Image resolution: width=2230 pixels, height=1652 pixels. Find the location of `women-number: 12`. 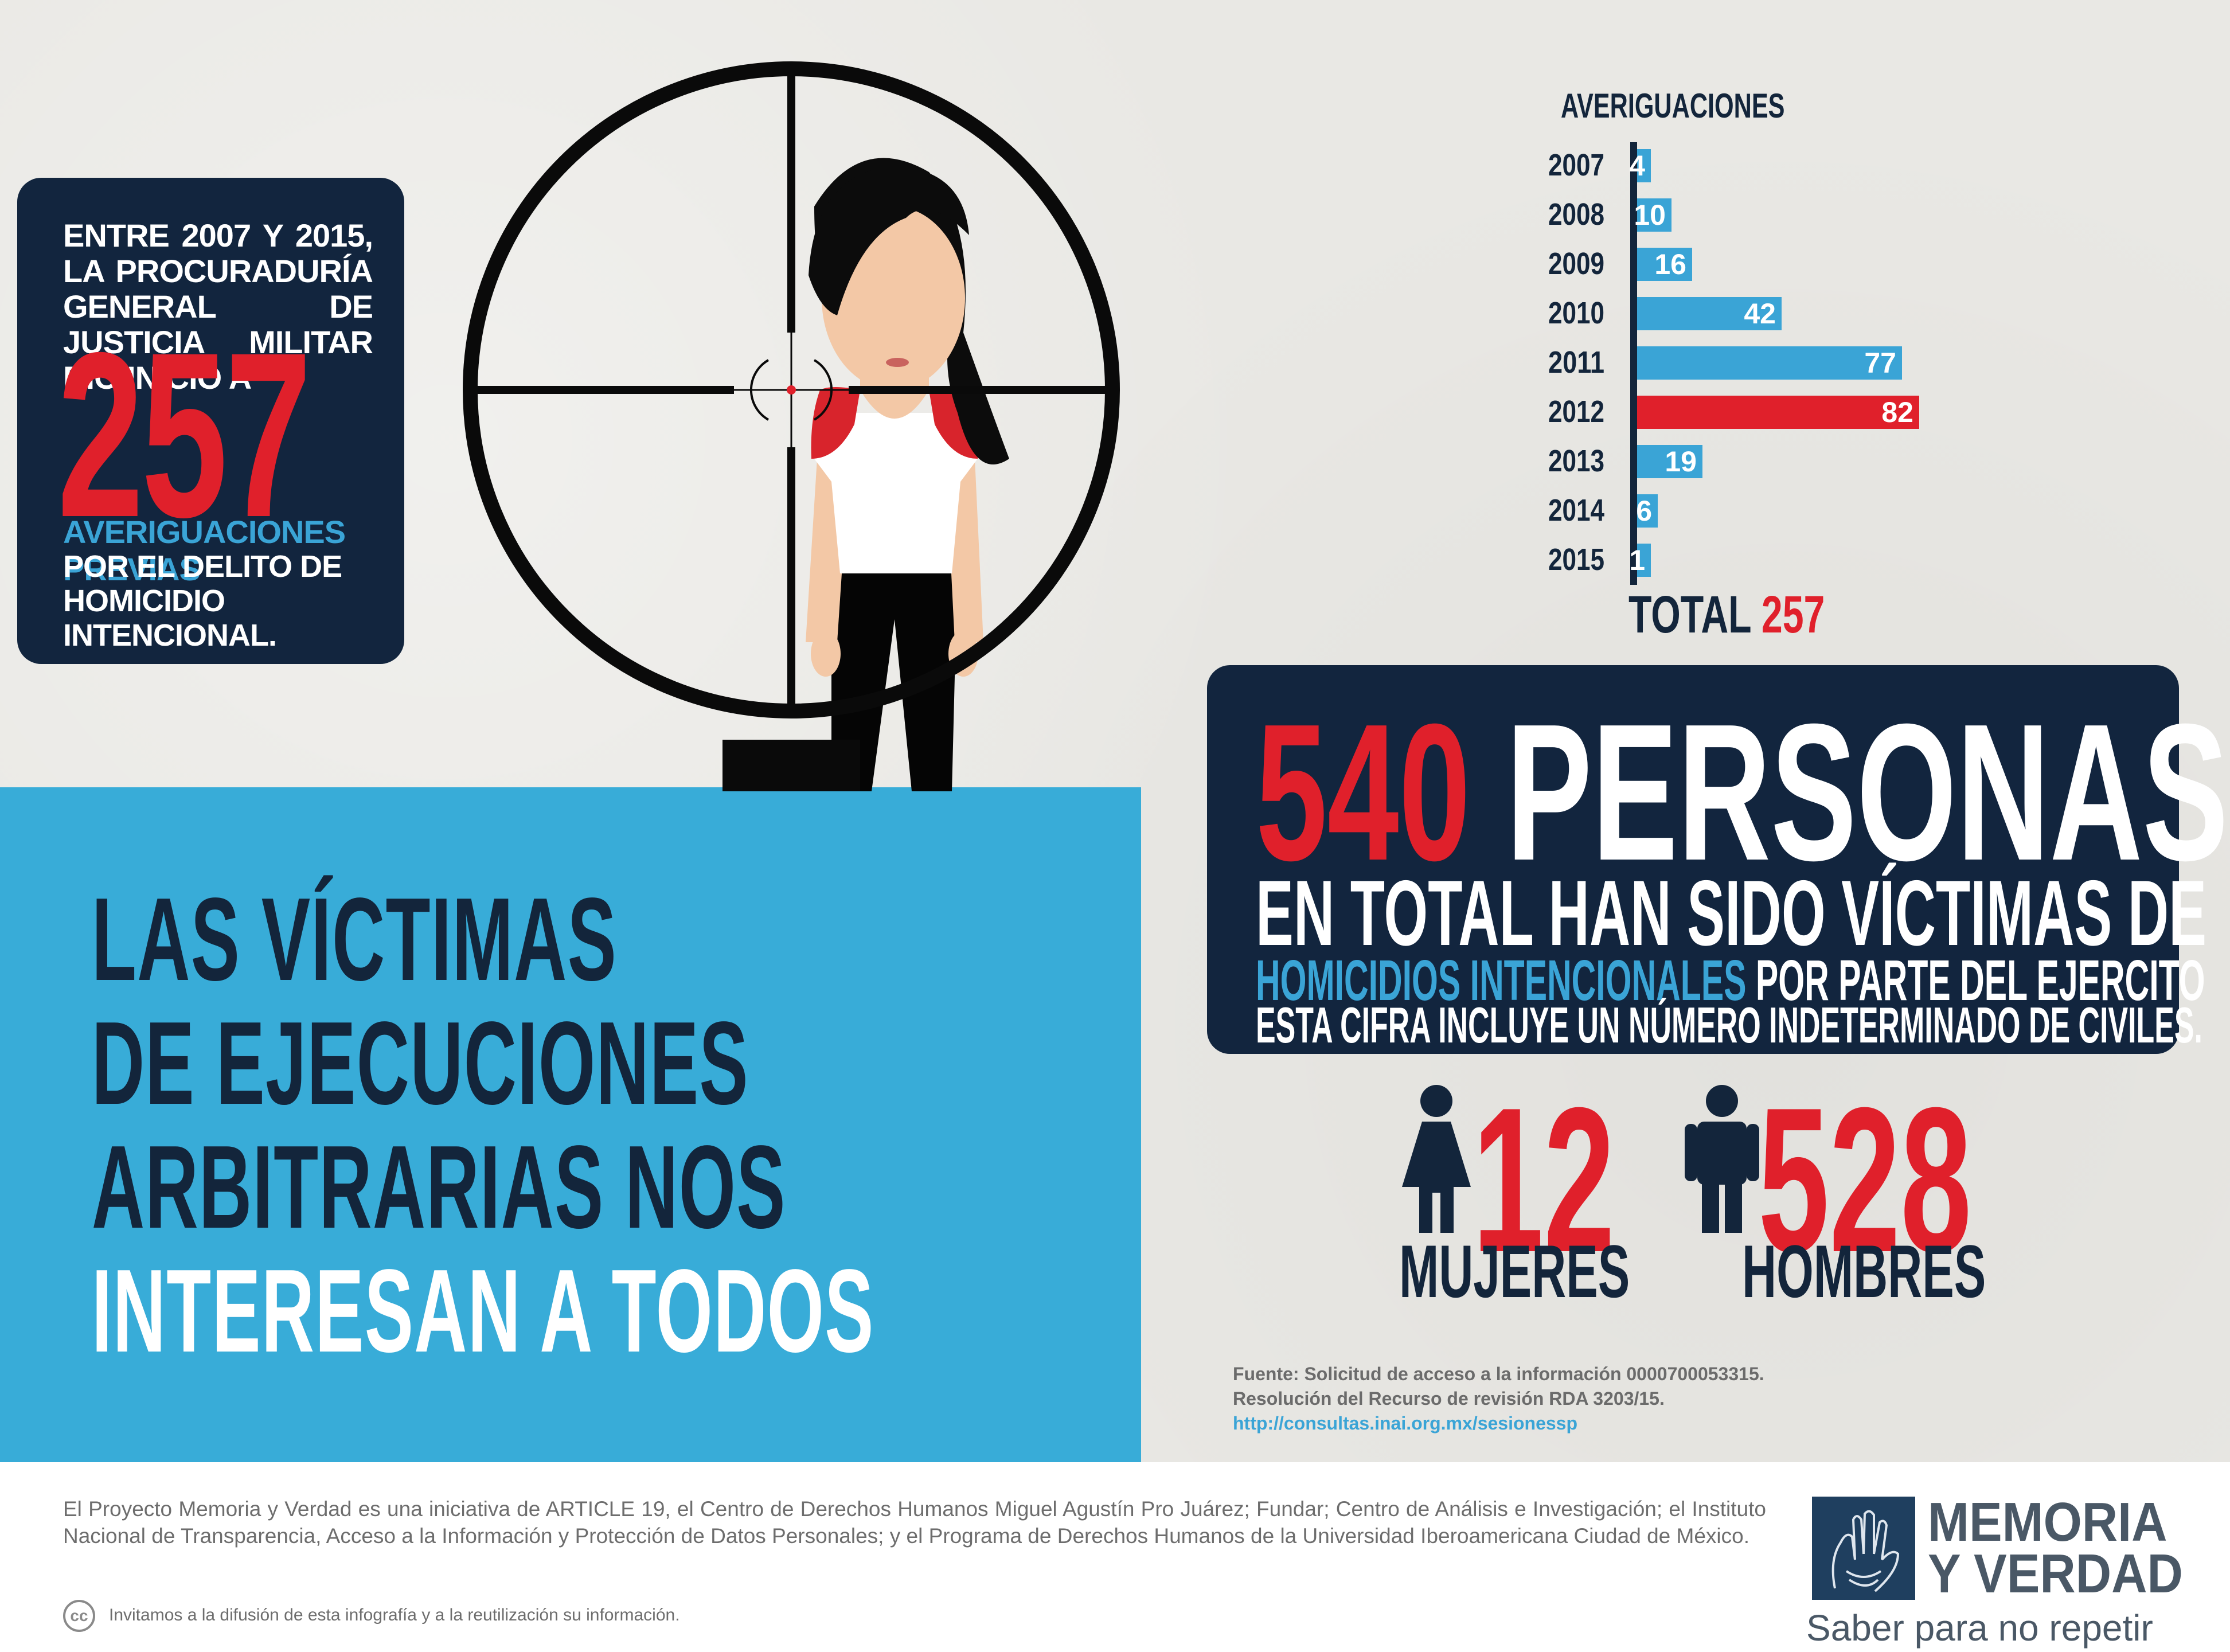

women-number: 12 is located at coordinates (1544, 1180).